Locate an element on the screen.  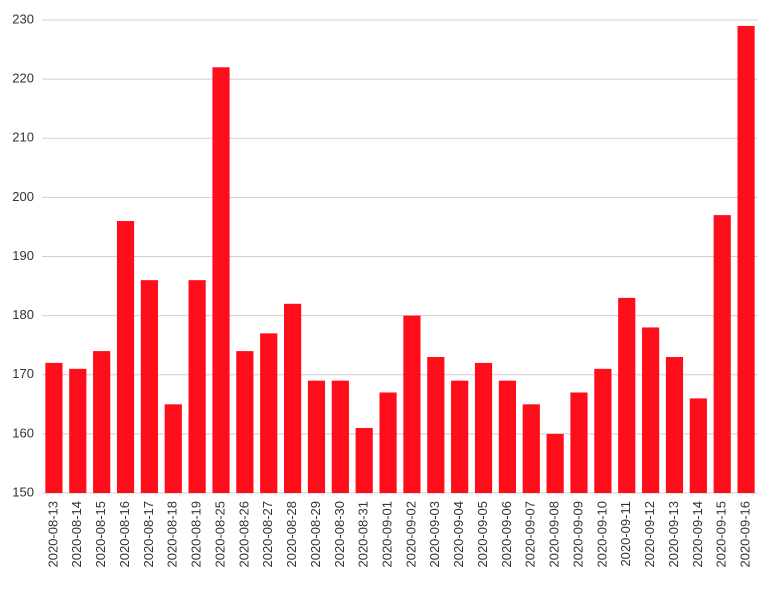
x-tick-label: 2020-09-05 is located at coordinates (482, 534).